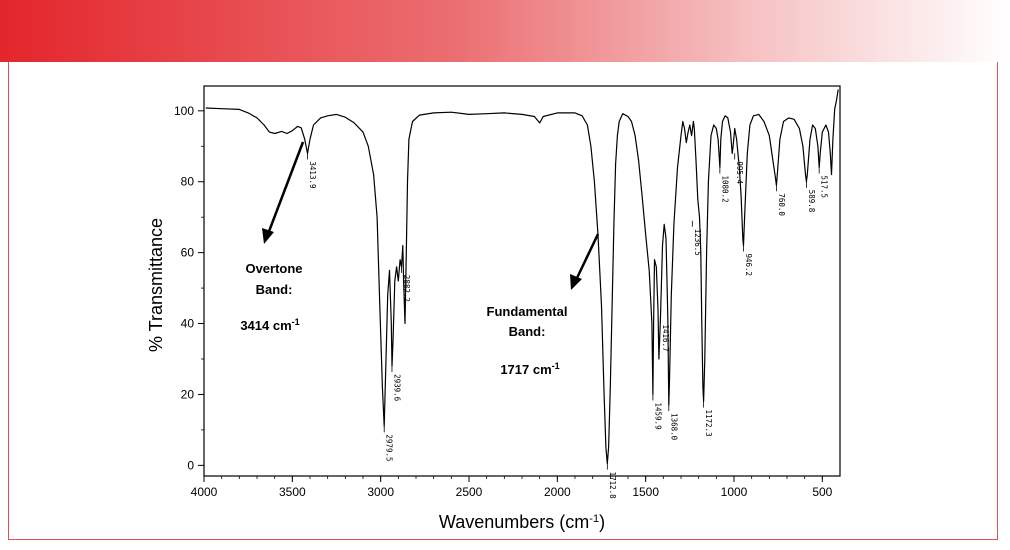  What do you see at coordinates (708, 423) in the screenshot?
I see `peak-label: 1172.3` at bounding box center [708, 423].